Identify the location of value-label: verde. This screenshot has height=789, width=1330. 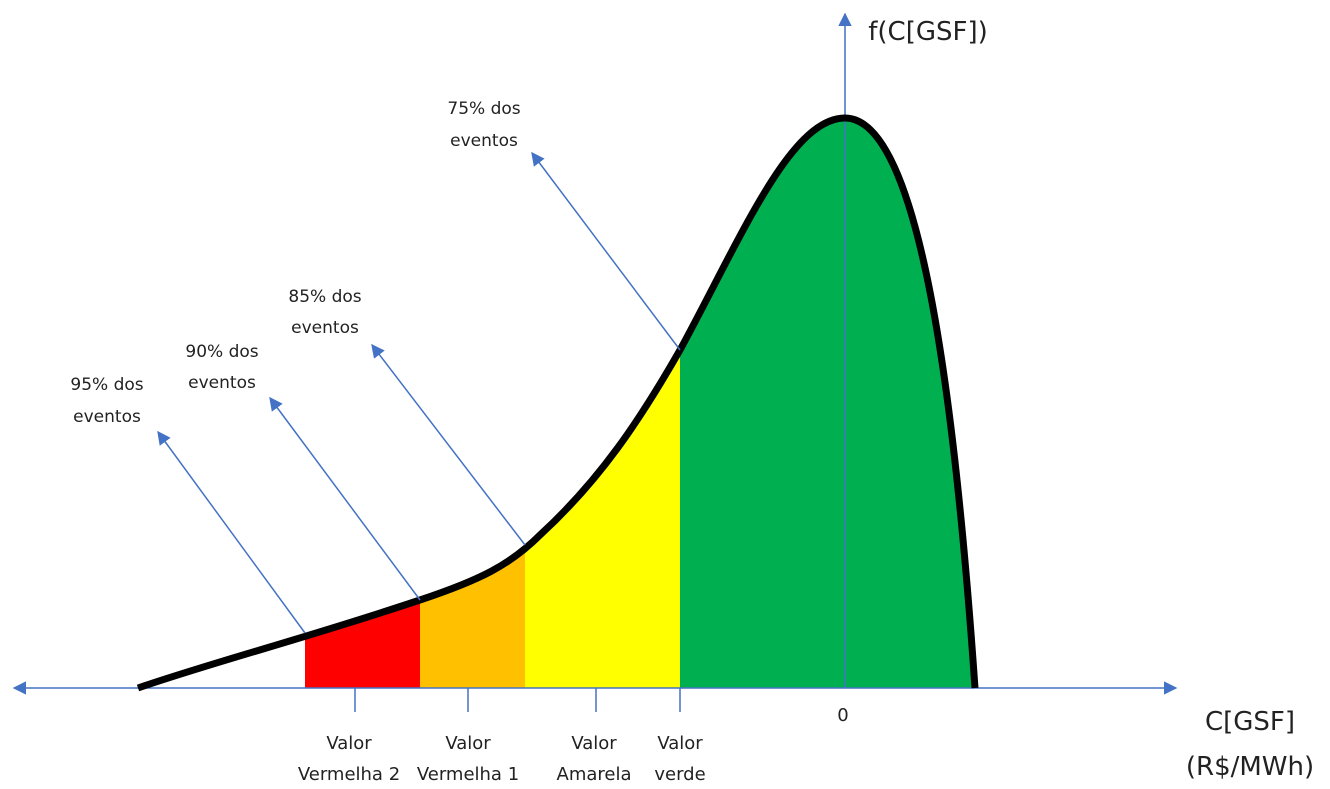
(679, 774).